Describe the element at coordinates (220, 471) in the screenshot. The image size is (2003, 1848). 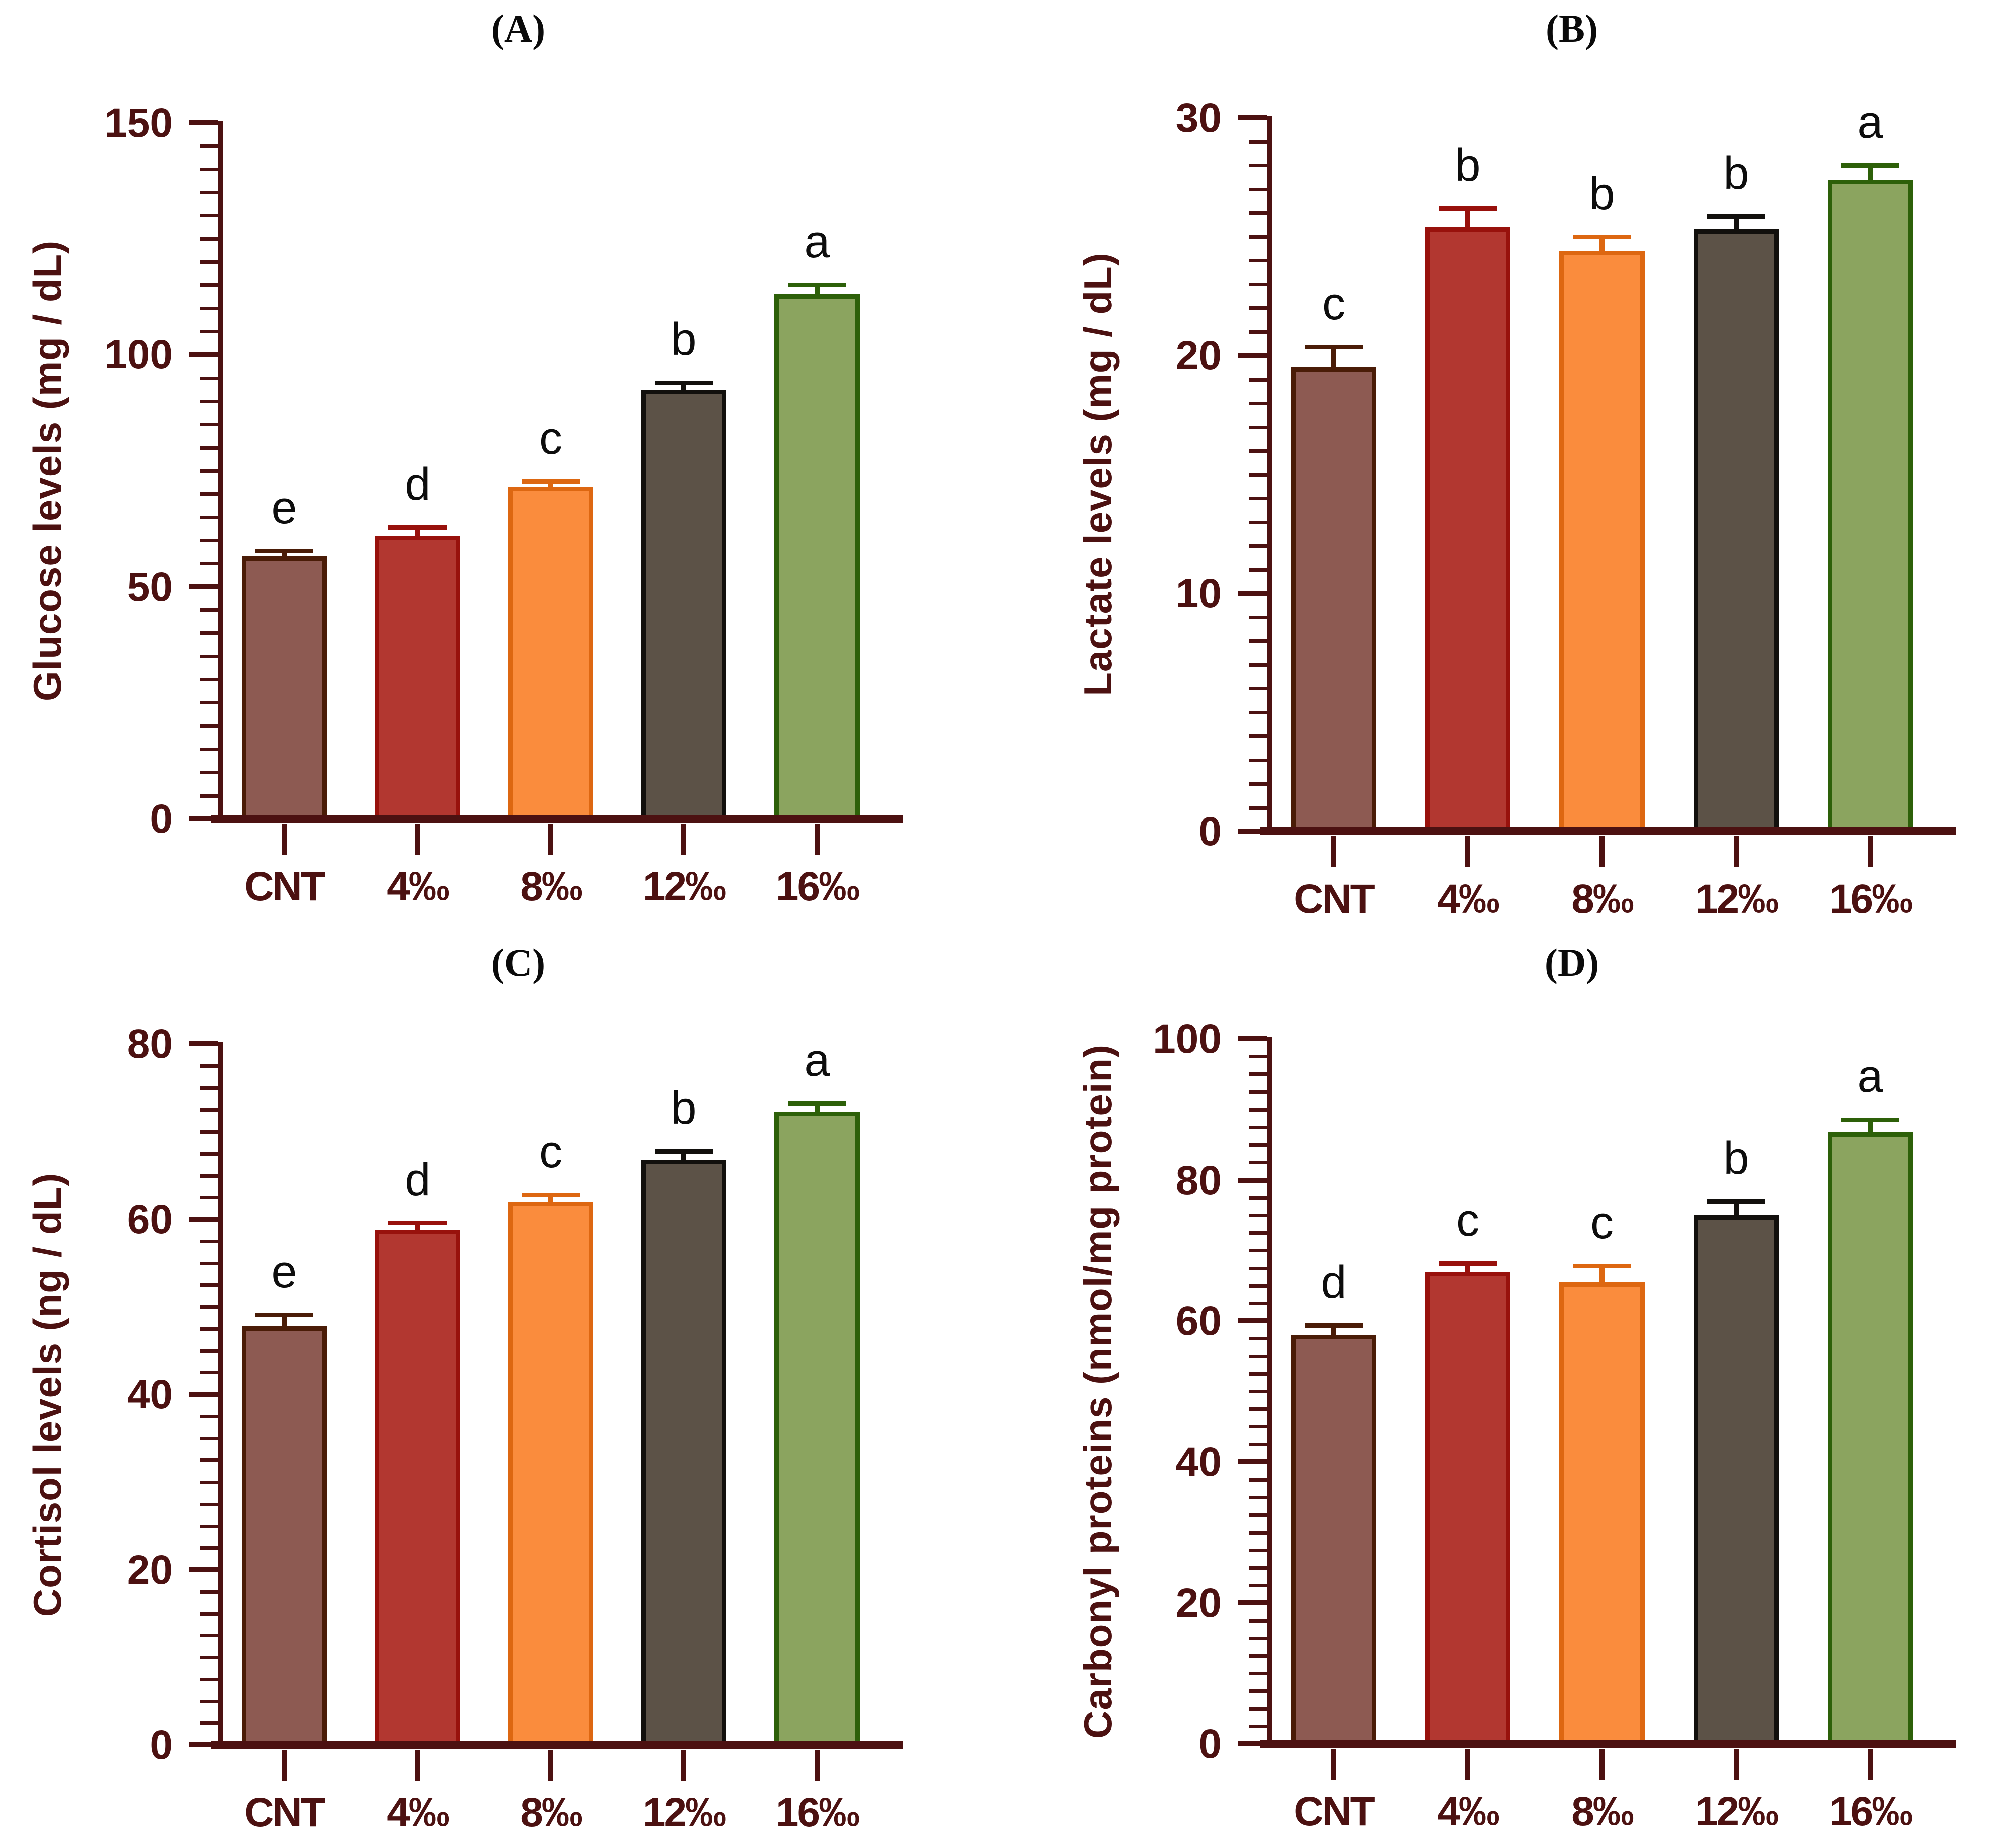
I see `y-axis-line` at that location.